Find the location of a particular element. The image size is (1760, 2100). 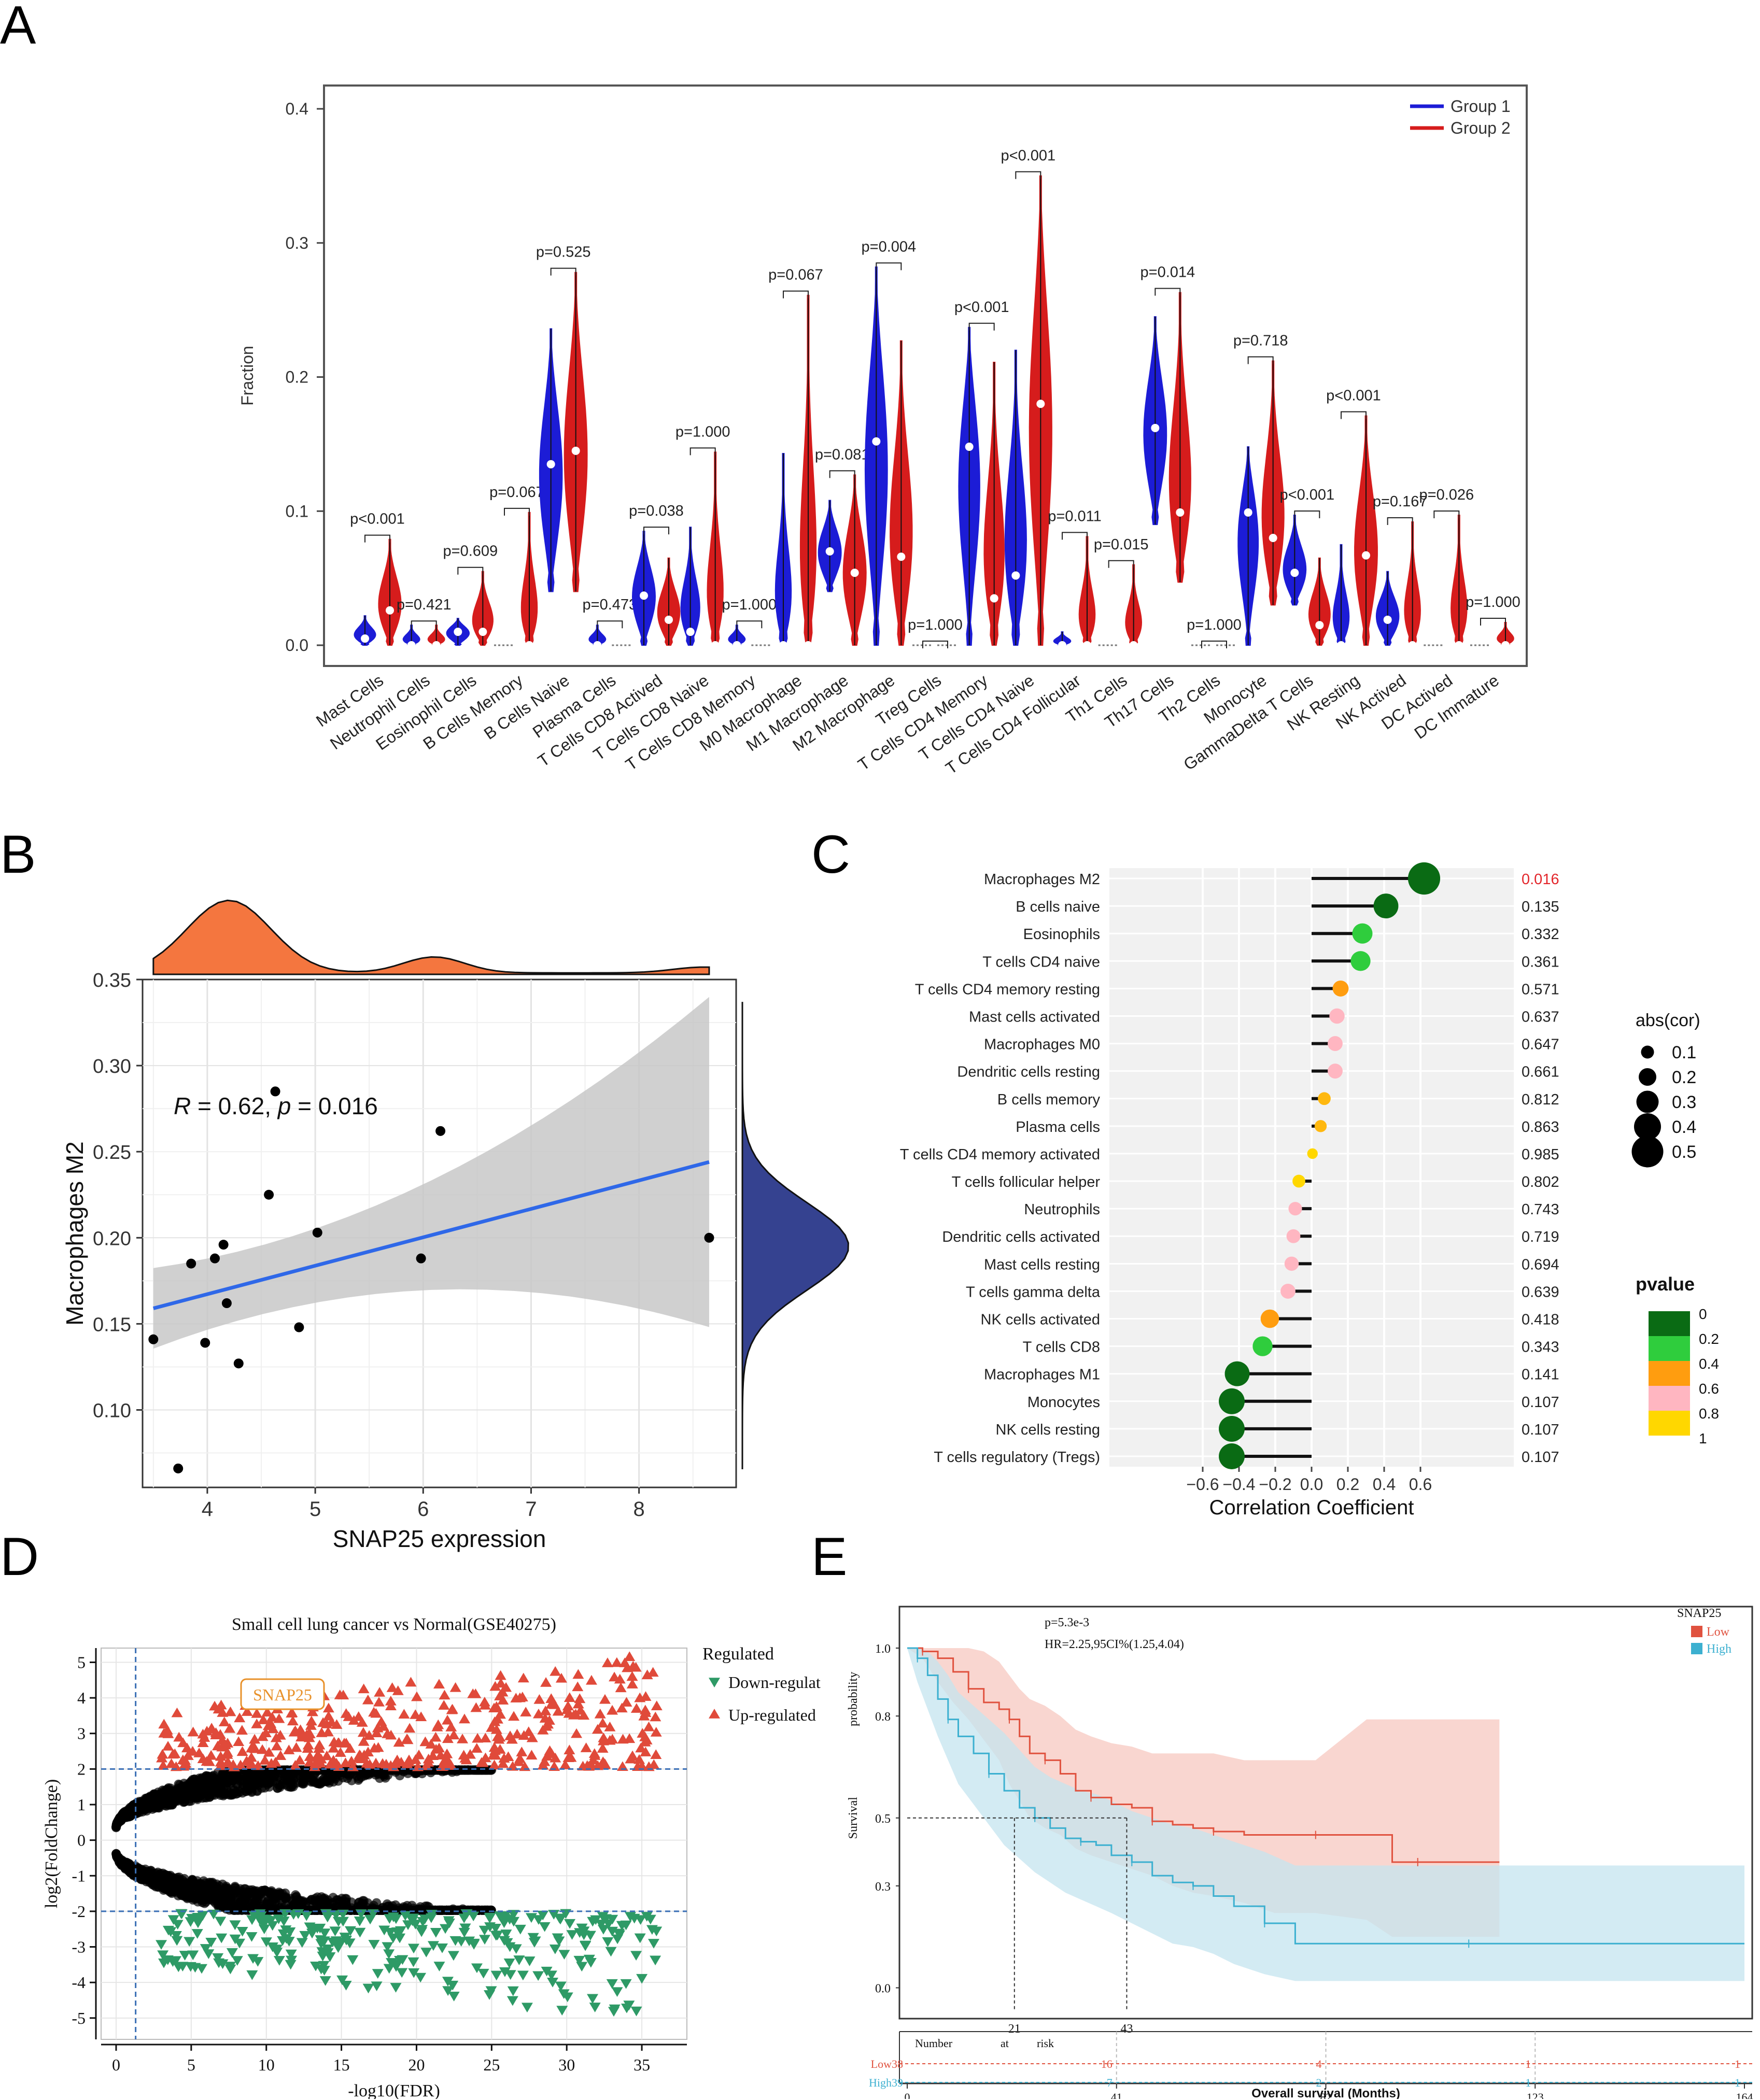

row-label: B cells naive is located at coordinates (1058, 907).